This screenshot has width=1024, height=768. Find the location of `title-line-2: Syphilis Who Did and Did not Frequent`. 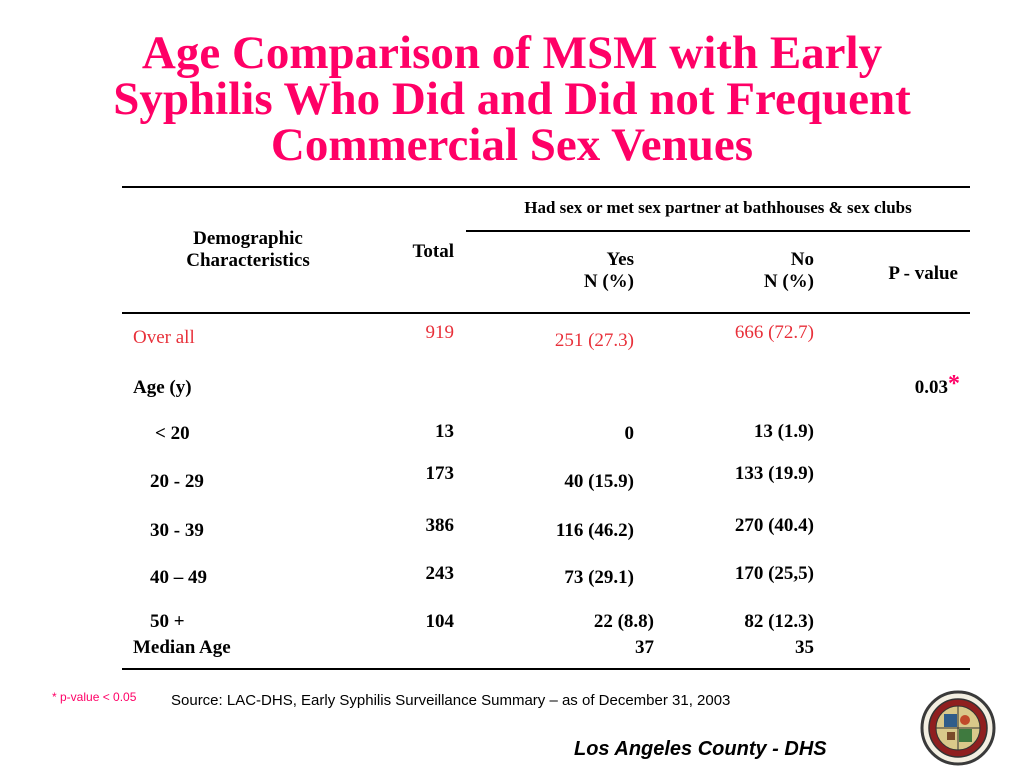

title-line-2: Syphilis Who Did and Did not Frequent is located at coordinates (512, 99).